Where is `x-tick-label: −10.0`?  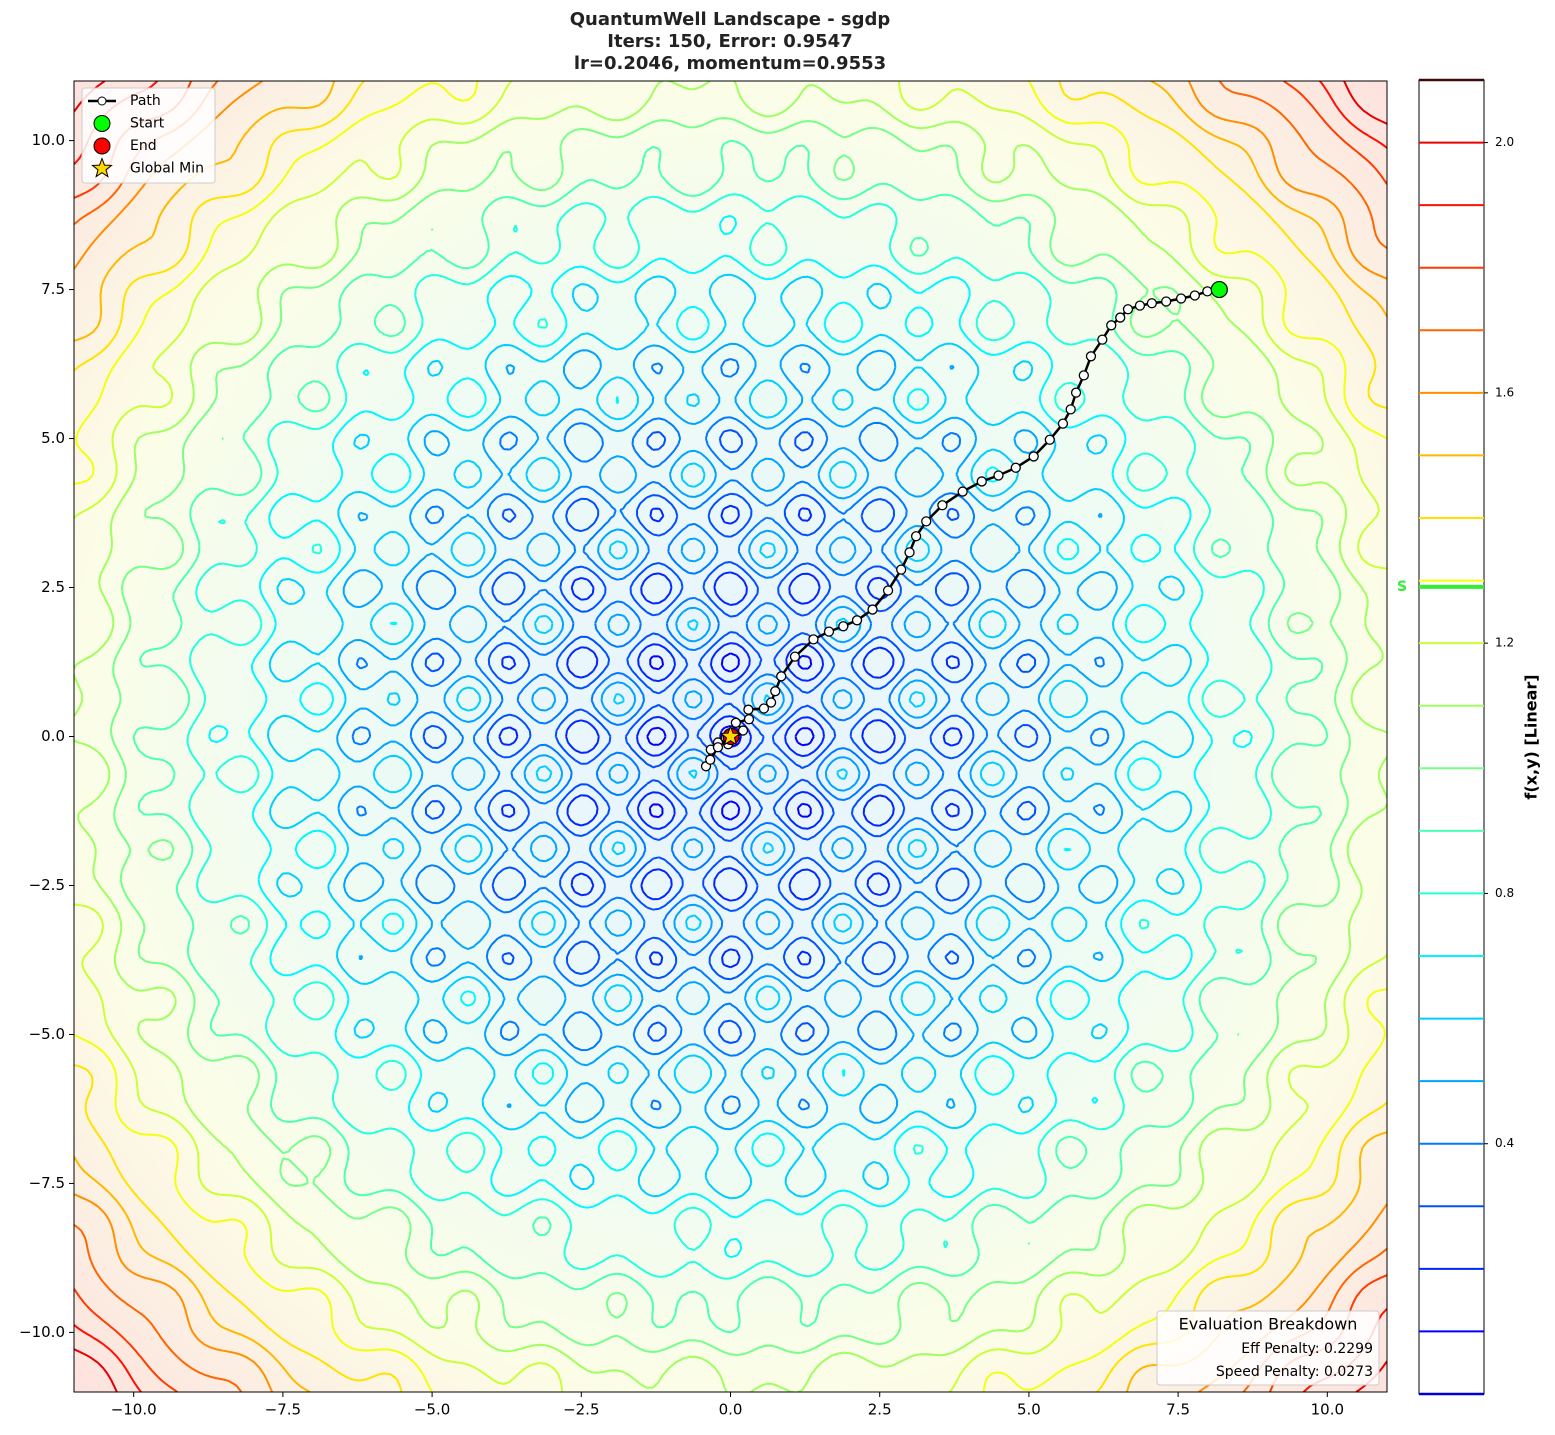 x-tick-label: −10.0 is located at coordinates (134, 1410).